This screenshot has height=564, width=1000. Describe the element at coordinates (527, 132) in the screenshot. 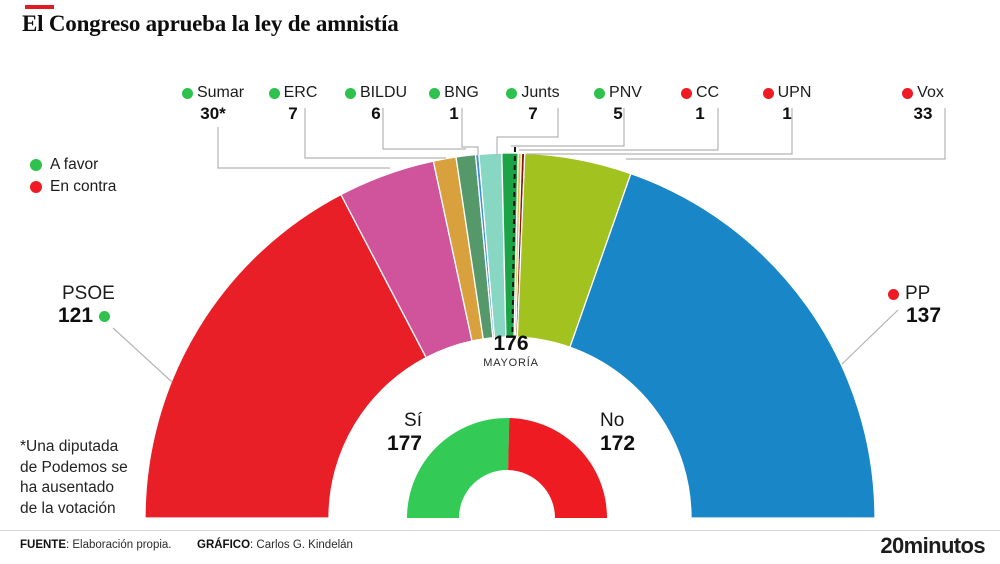

I see `leader-line-junts` at that location.